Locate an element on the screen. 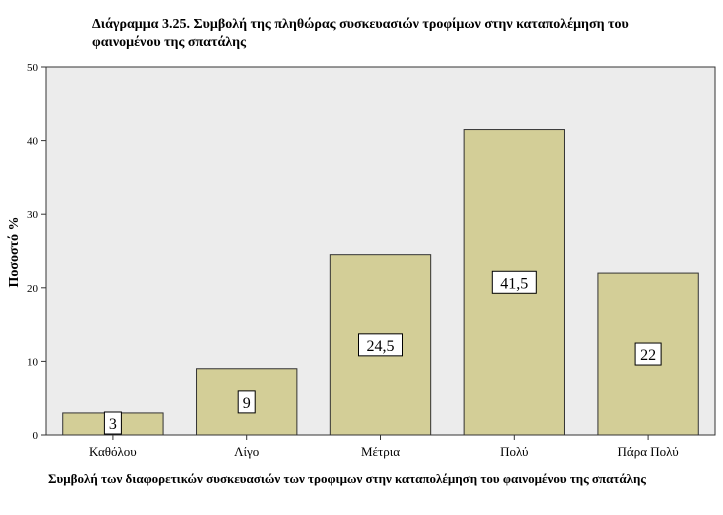 This screenshot has height=515, width=723. data-label: 24,5 is located at coordinates (381, 346).